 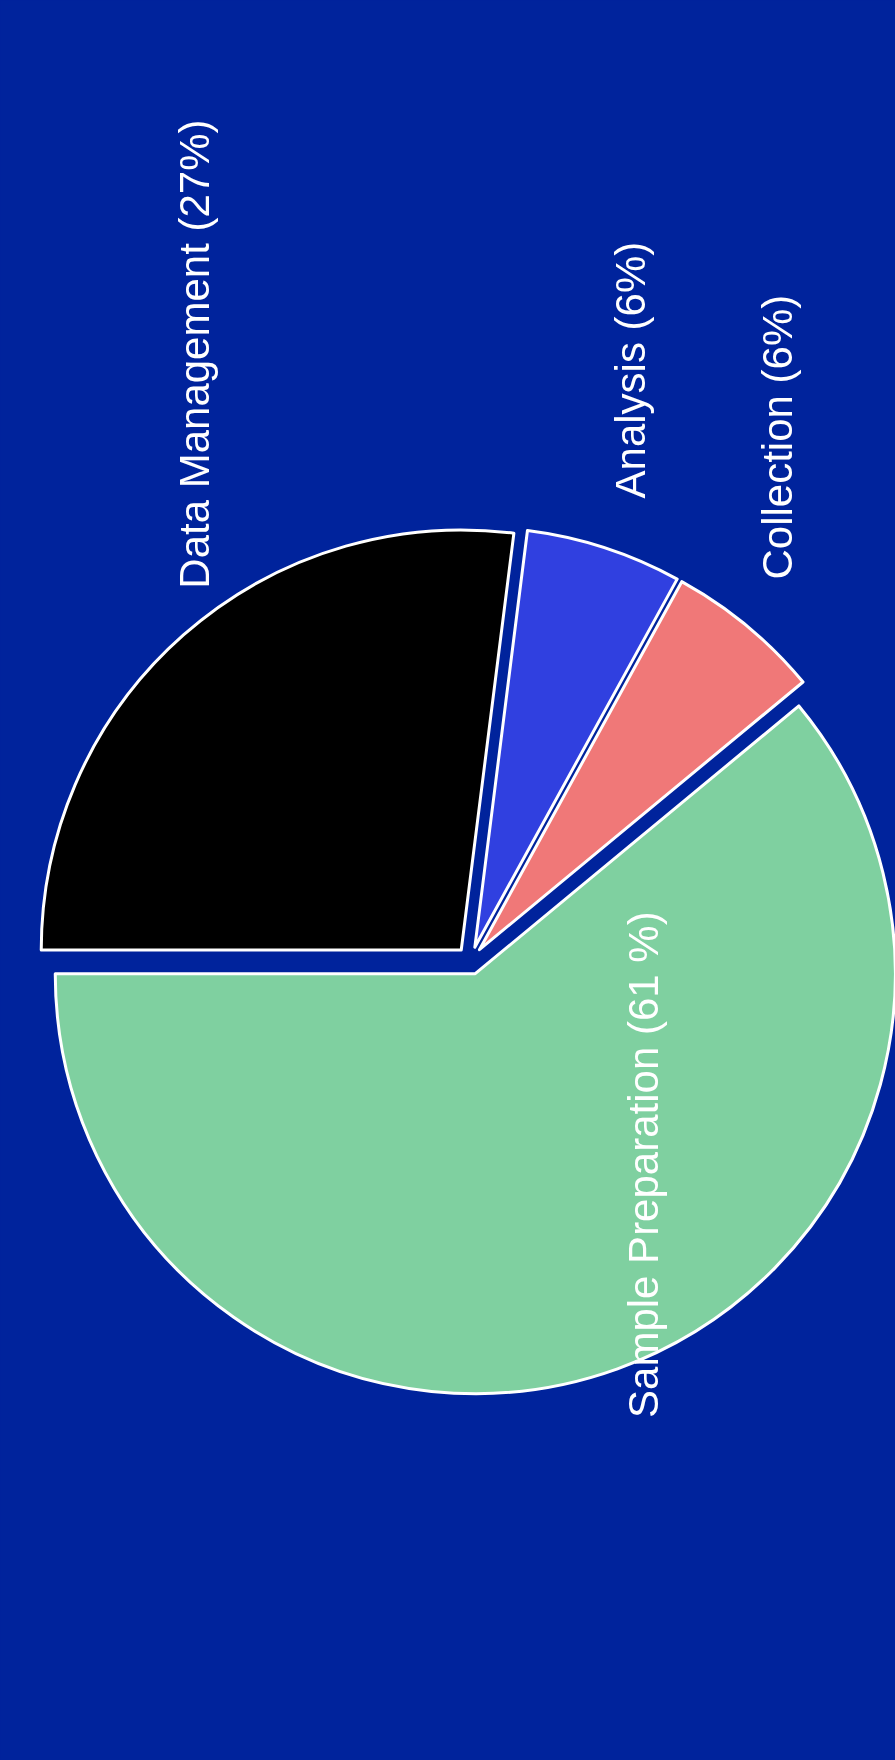 I want to click on slice-label: Sample Preparation (61 %), so click(x=643, y=1164).